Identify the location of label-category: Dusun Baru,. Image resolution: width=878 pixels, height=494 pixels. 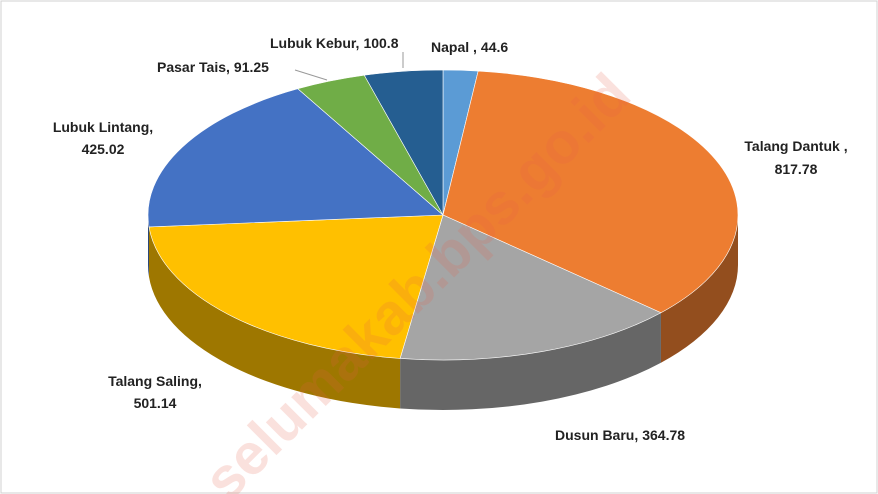
(596, 435).